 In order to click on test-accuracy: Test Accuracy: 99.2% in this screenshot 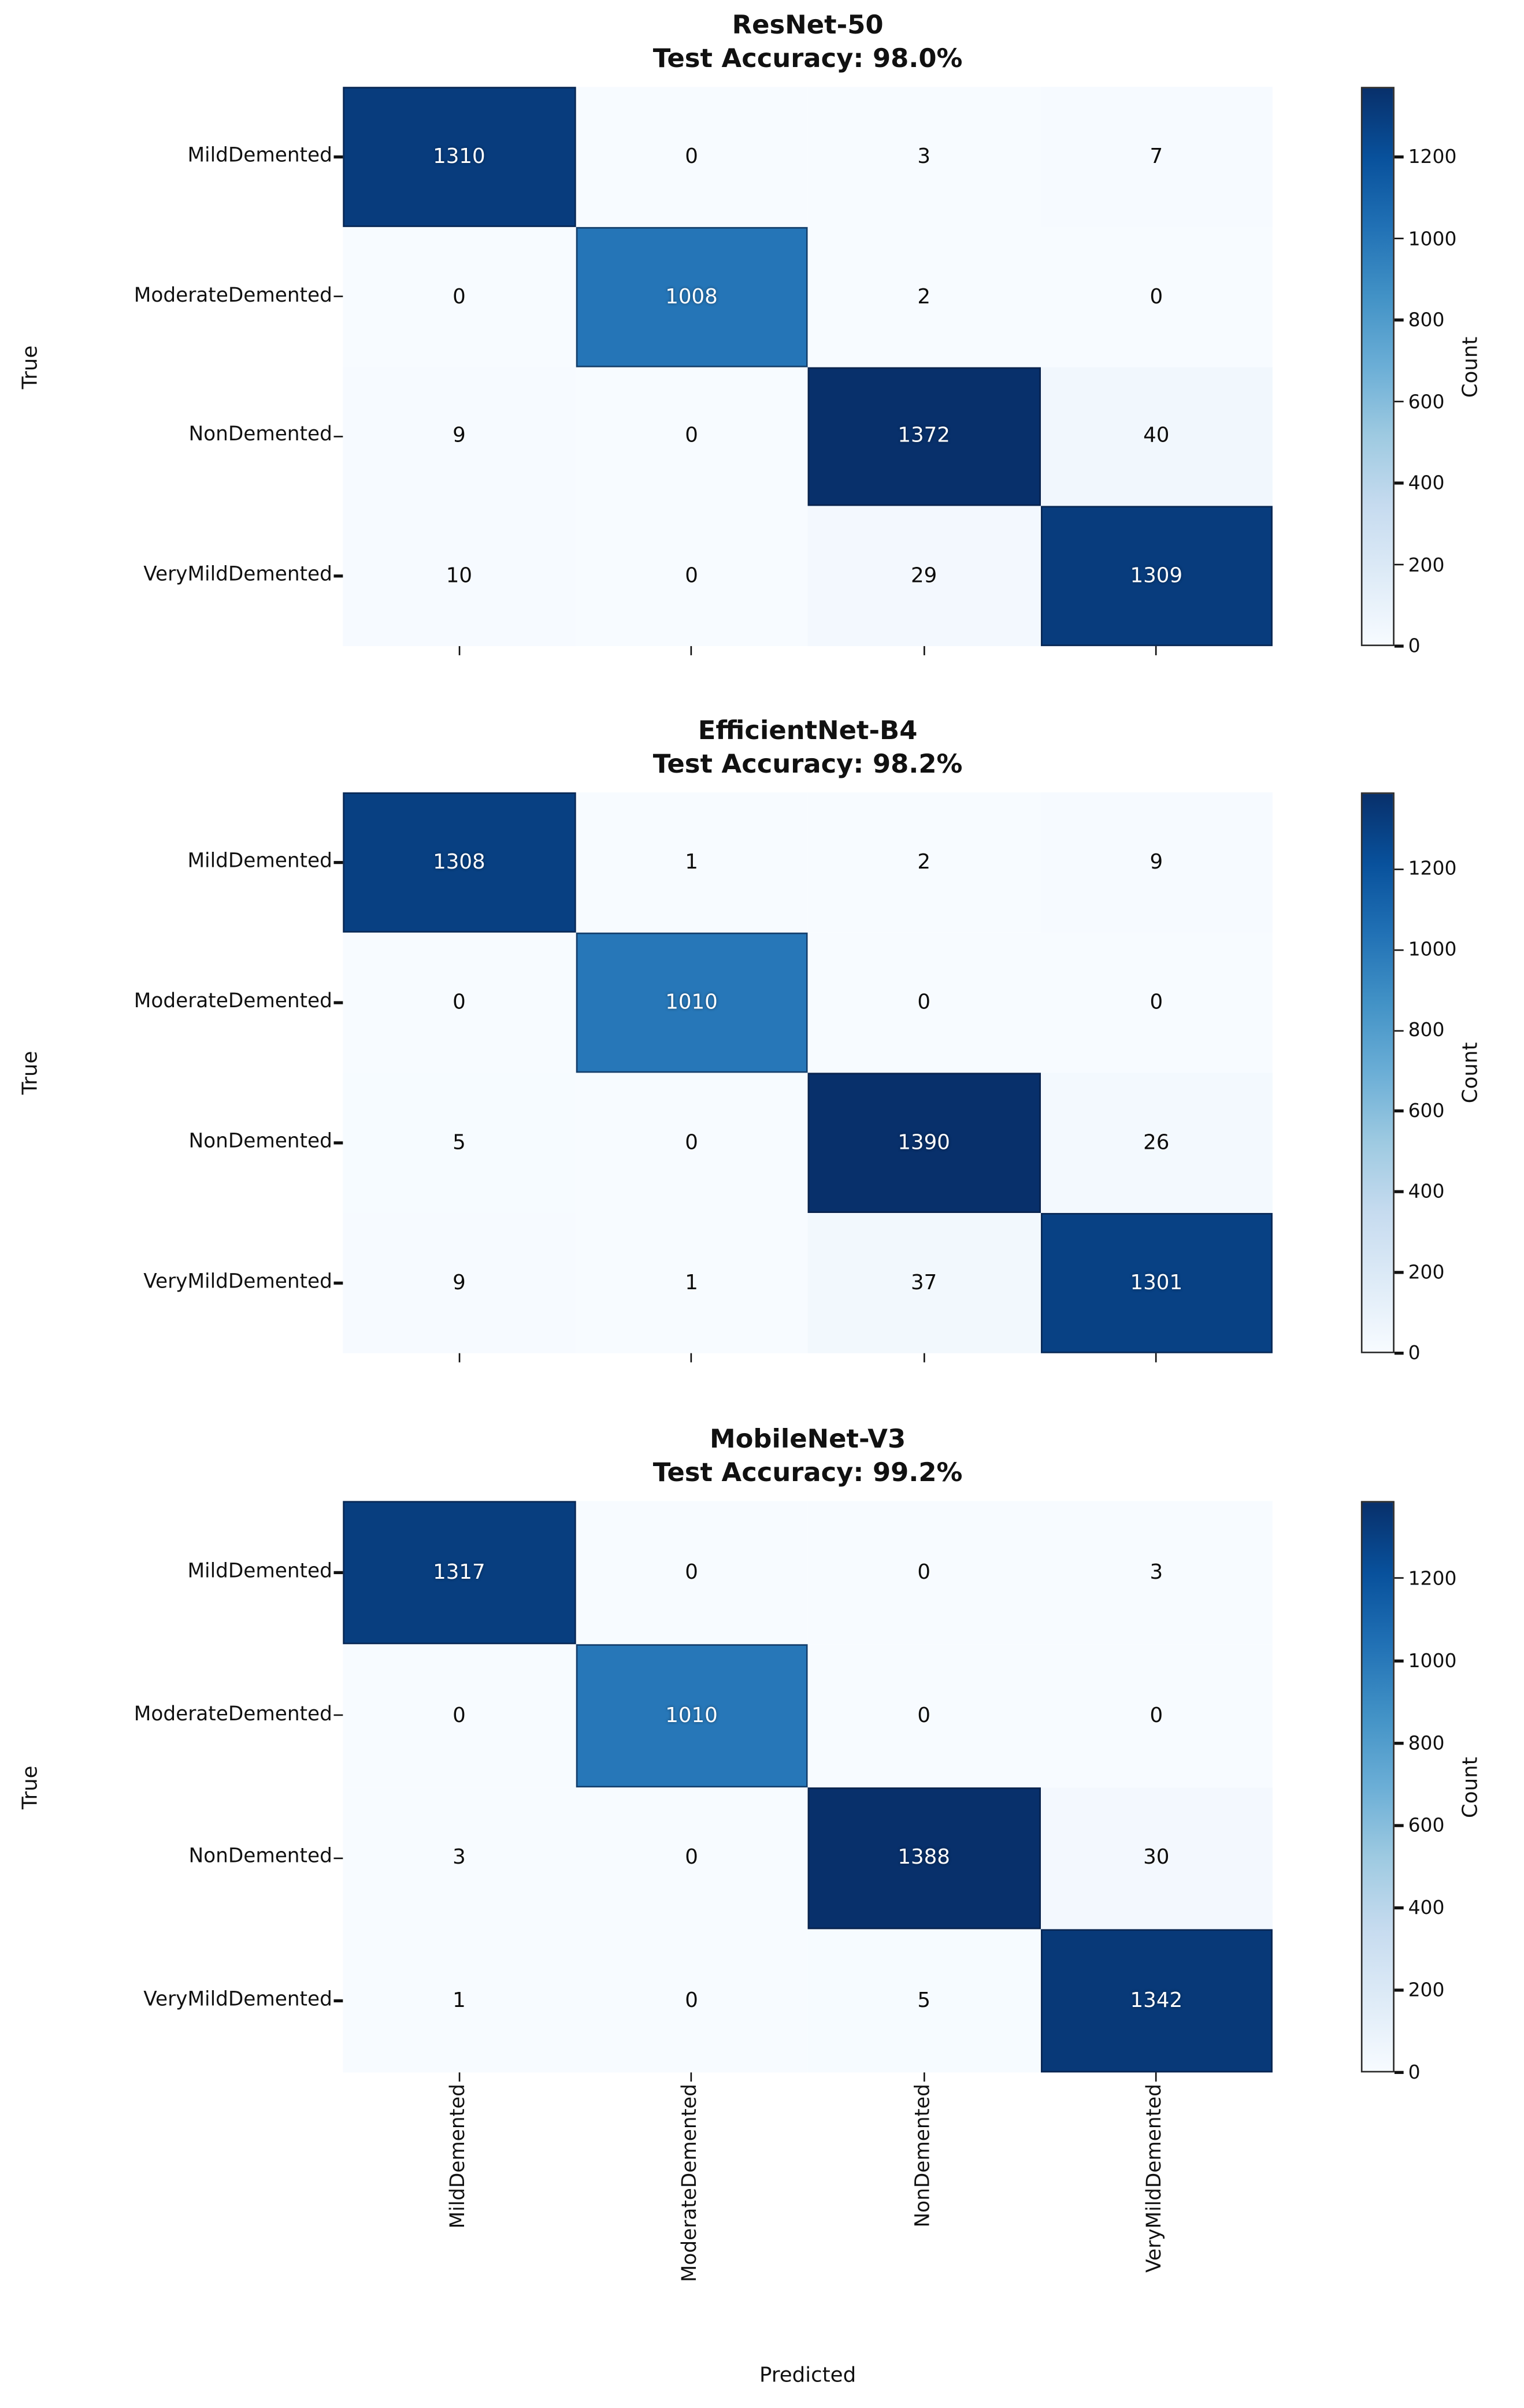, I will do `click(807, 1473)`.